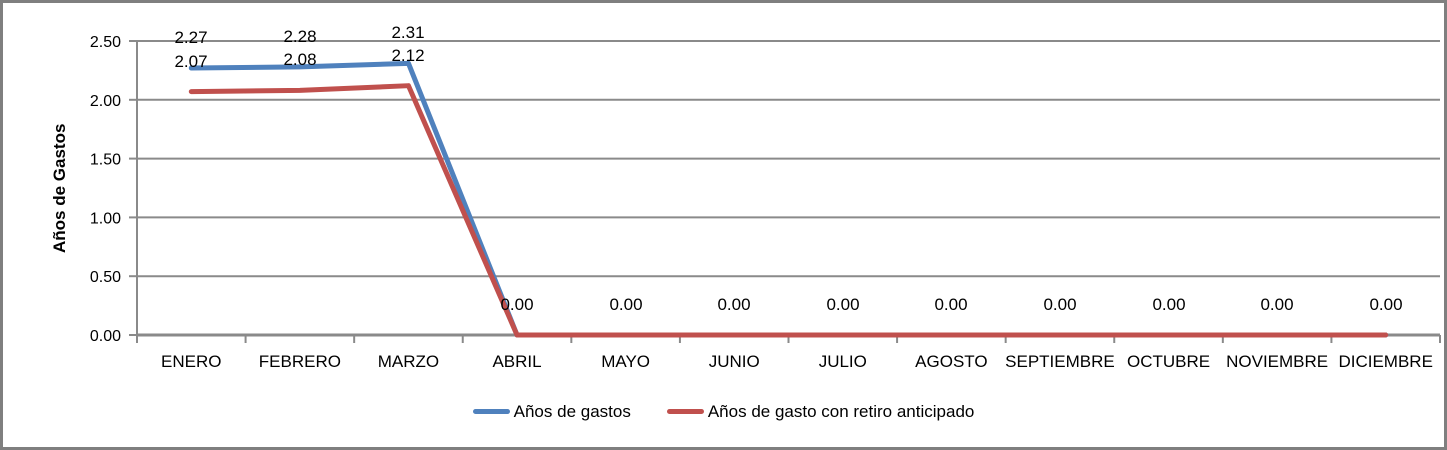 The image size is (1447, 450). I want to click on data-label: 2.08, so click(299, 59).